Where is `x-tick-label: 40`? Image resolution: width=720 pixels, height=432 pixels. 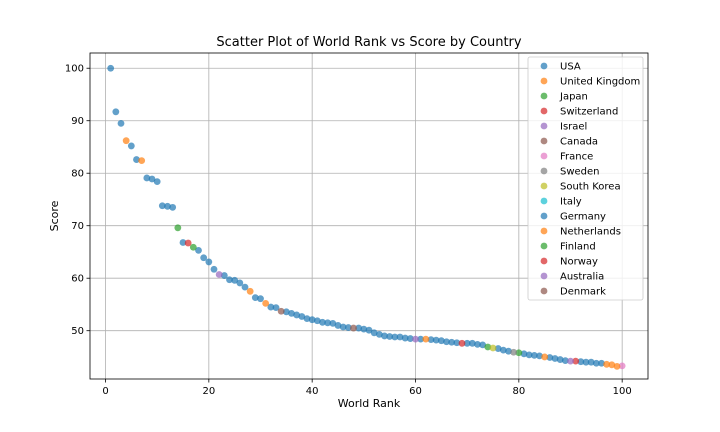 x-tick-label: 40 is located at coordinates (312, 391).